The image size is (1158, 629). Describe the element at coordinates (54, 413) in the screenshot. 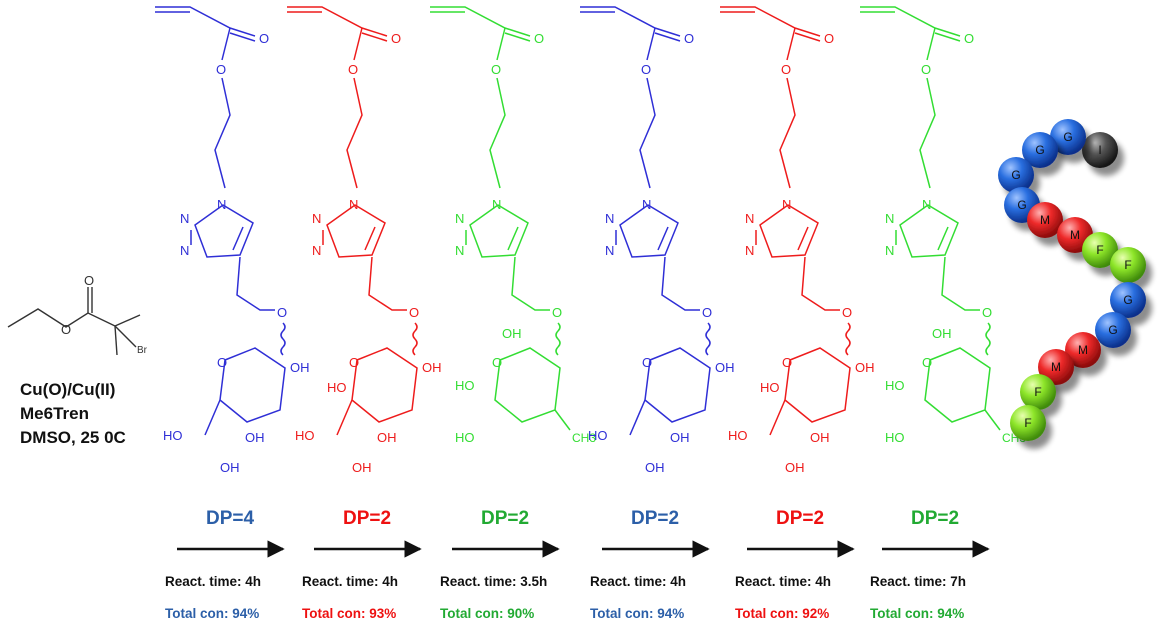

I see `ligand-label: Me6Tren` at that location.